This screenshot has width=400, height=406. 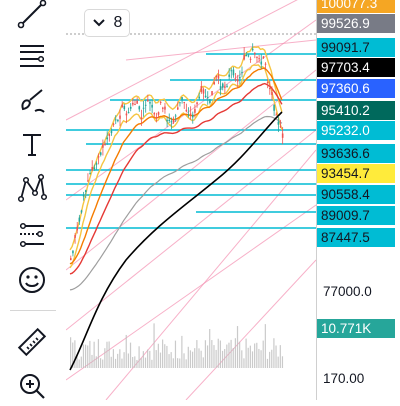 I want to click on price-tag: 90558.4, so click(x=356, y=194).